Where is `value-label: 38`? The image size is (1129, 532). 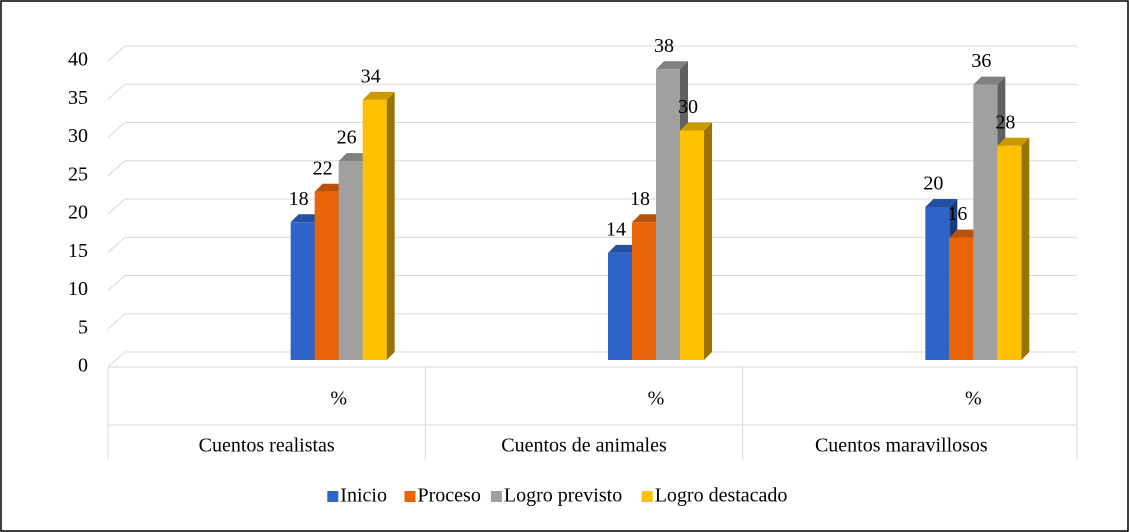 value-label: 38 is located at coordinates (664, 46).